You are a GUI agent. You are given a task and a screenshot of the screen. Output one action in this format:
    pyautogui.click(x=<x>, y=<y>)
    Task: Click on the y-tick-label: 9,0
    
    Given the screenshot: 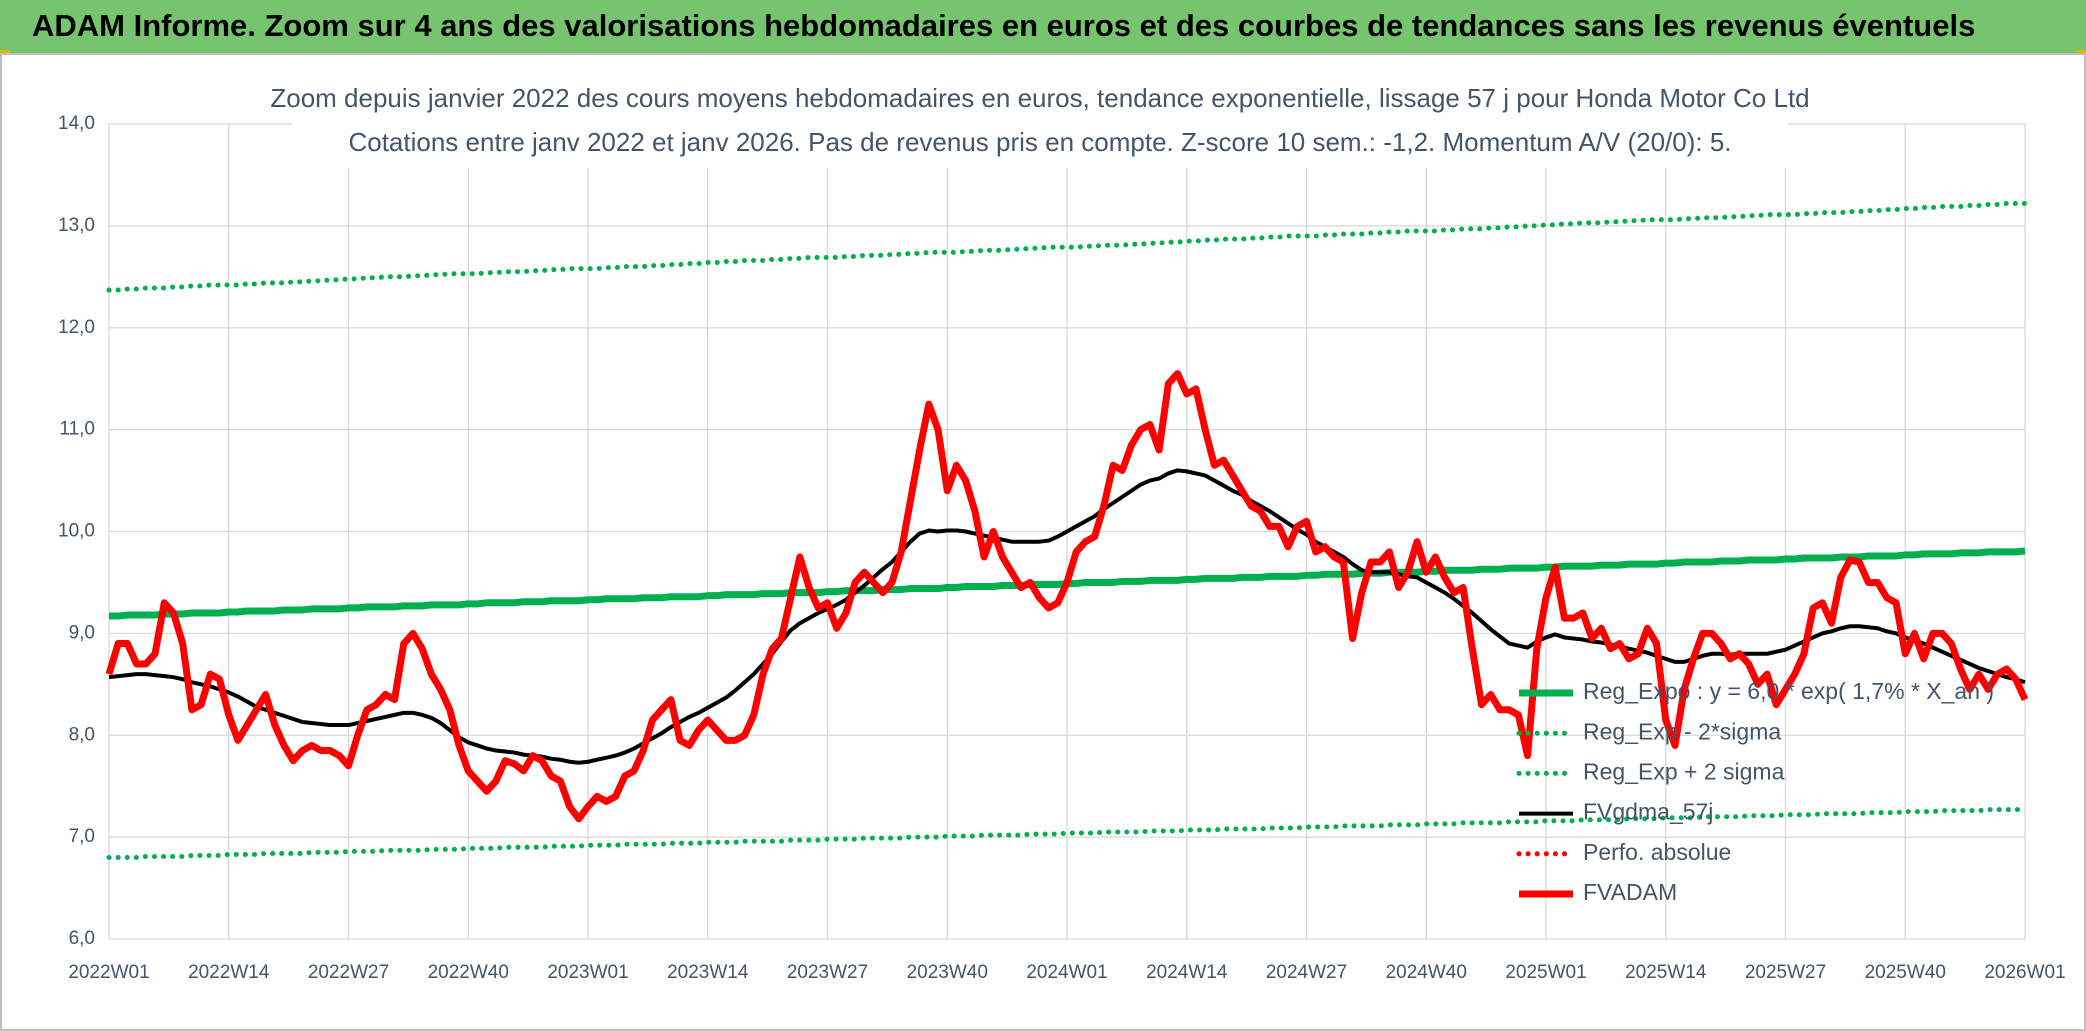 What is the action you would take?
    pyautogui.click(x=82, y=632)
    